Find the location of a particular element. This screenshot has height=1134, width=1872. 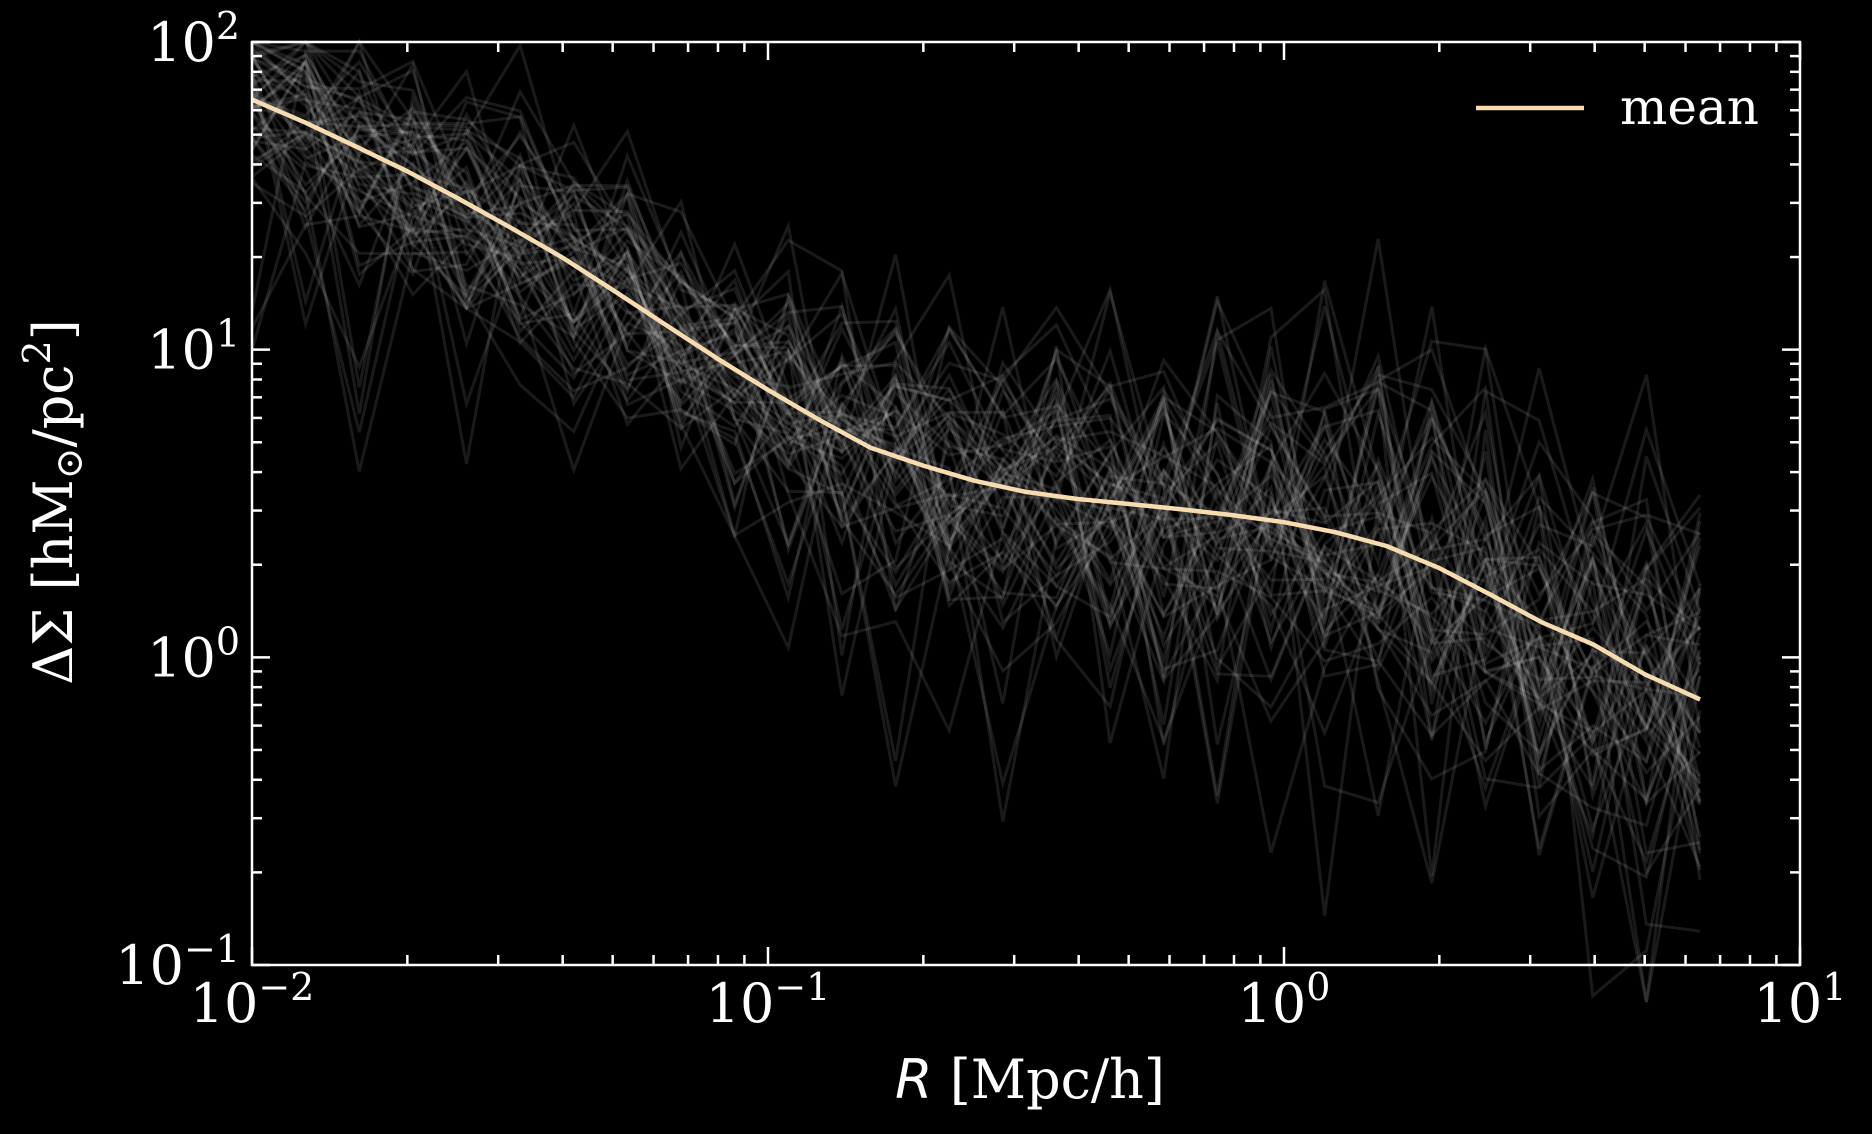

y-tick-labels: 10⁻¹ 10⁰ 10¹ 10² is located at coordinates (177, 500).